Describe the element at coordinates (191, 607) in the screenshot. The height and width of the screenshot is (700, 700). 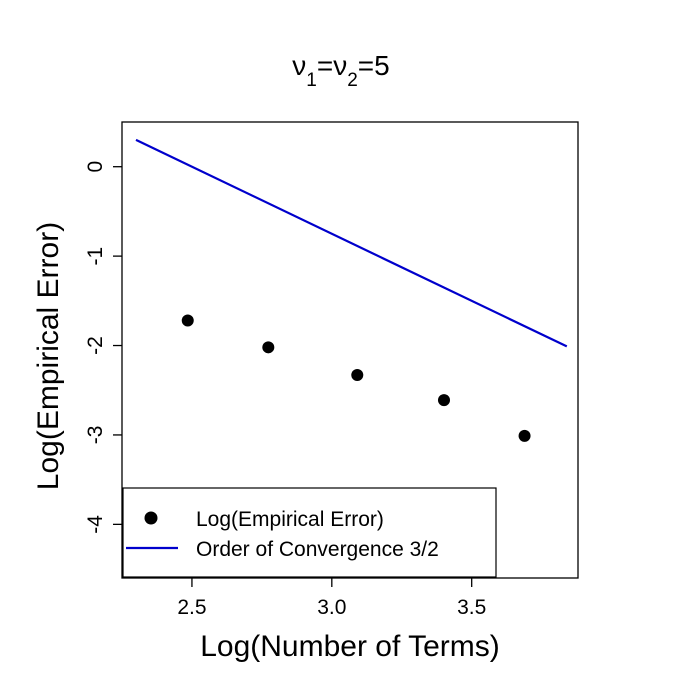
I see `x-tick-label: 2.5` at that location.